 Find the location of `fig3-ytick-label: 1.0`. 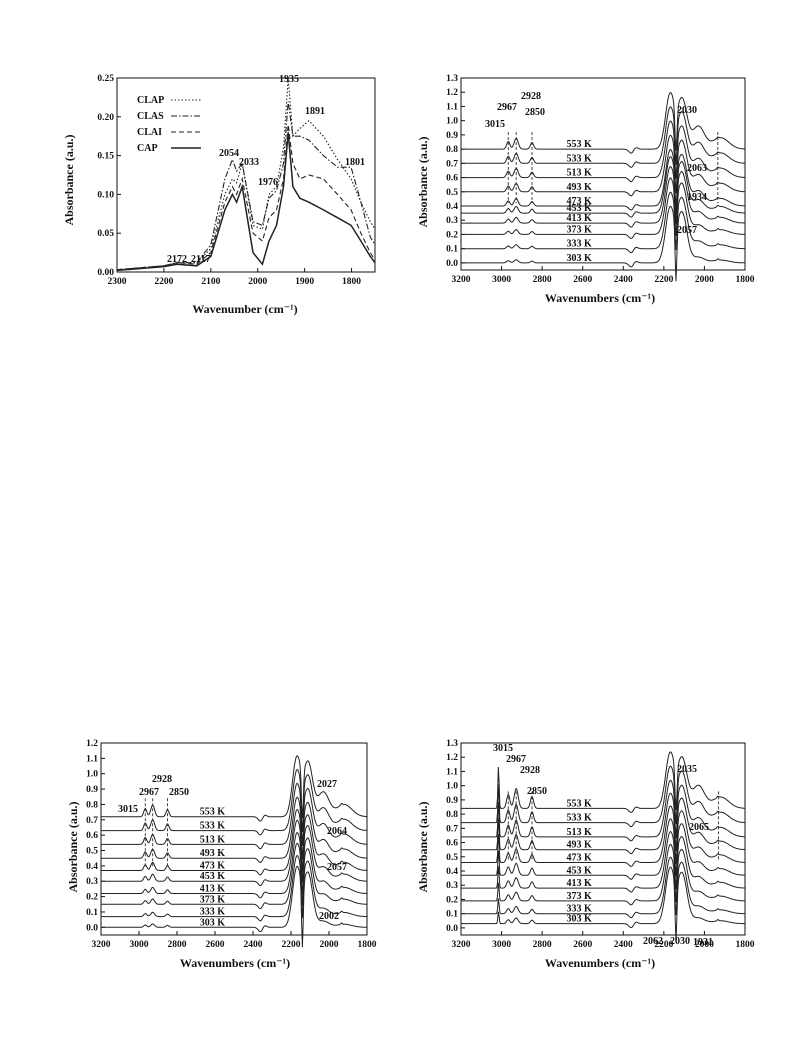

fig3-ytick-label: 1.0 is located at coordinates (92, 775).